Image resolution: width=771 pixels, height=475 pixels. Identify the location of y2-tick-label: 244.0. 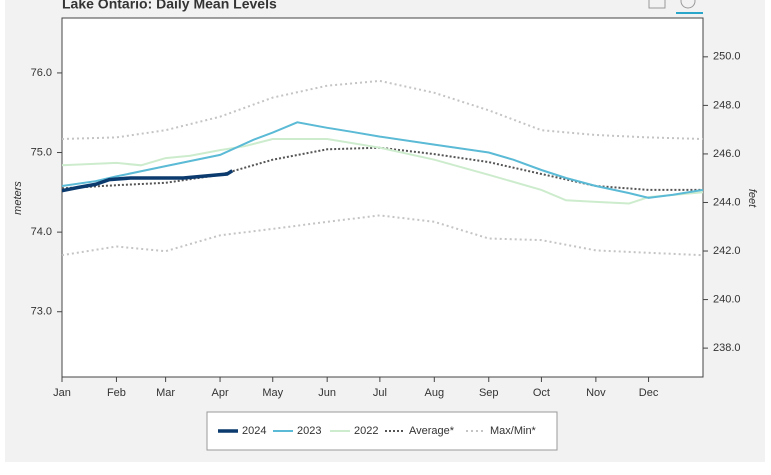
(727, 202).